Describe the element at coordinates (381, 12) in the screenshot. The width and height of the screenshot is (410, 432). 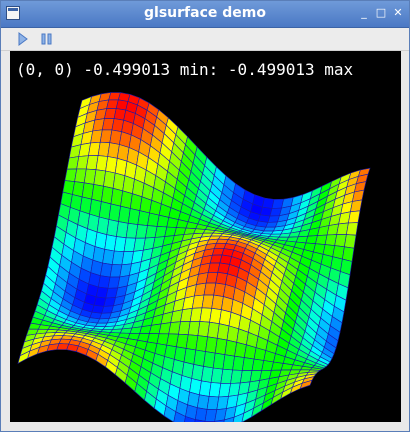
I see `maximize-button: □` at that location.